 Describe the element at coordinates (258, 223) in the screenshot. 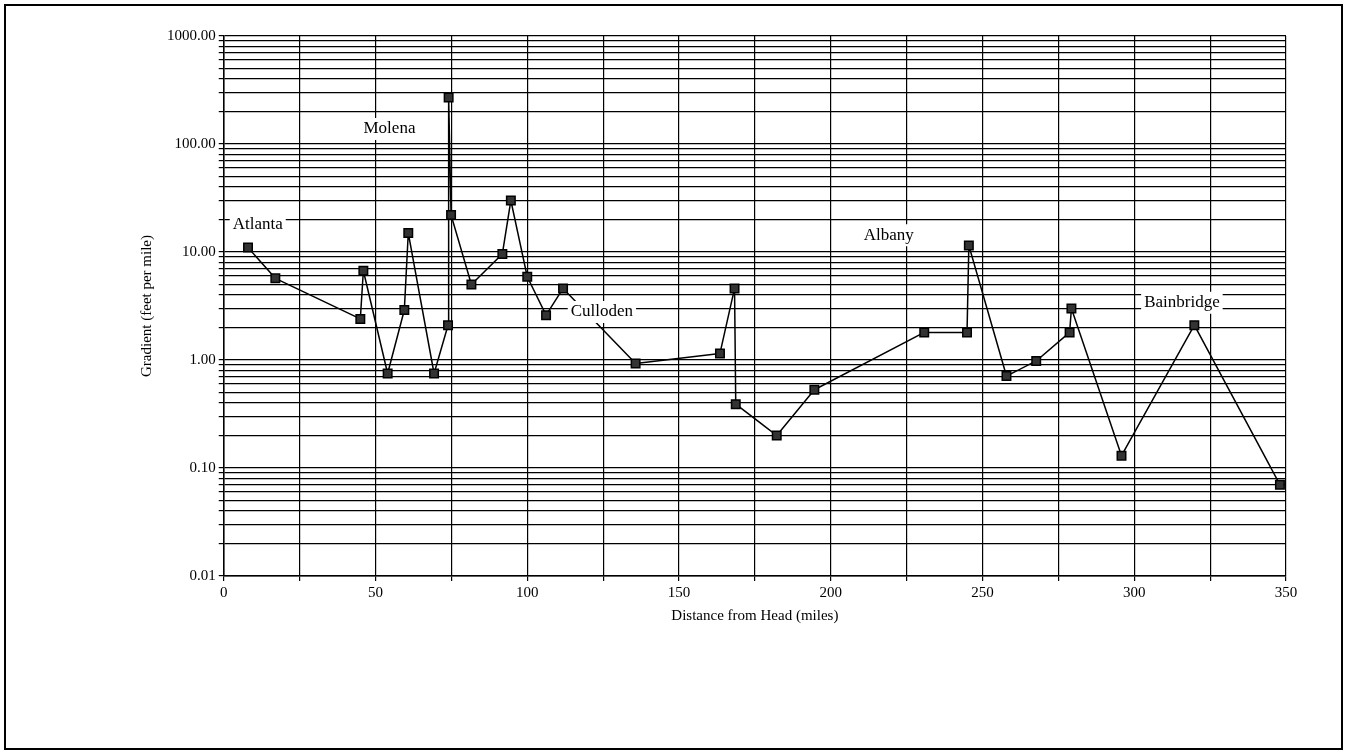

I see `annotation: Atlanta` at that location.